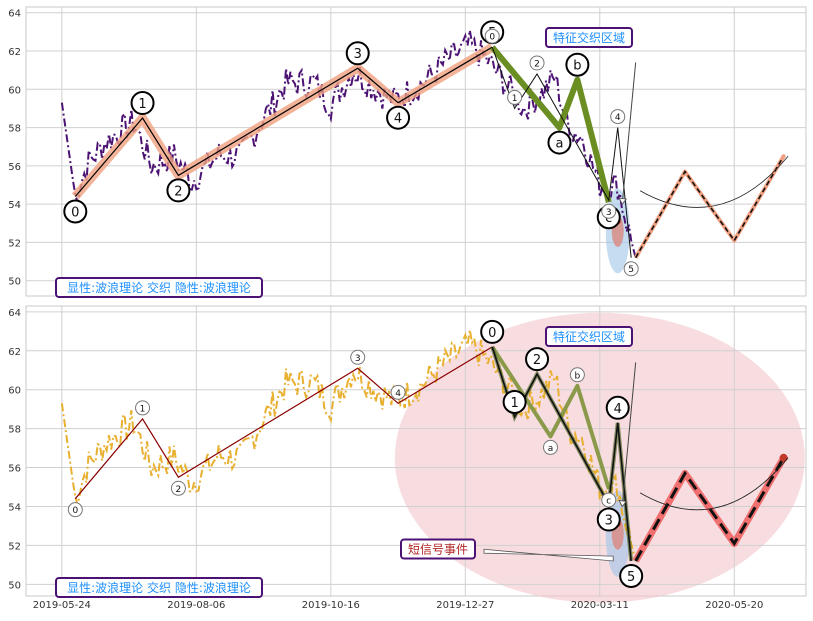  I want to click on x-tick-label: 2019-10-16, so click(331, 605).